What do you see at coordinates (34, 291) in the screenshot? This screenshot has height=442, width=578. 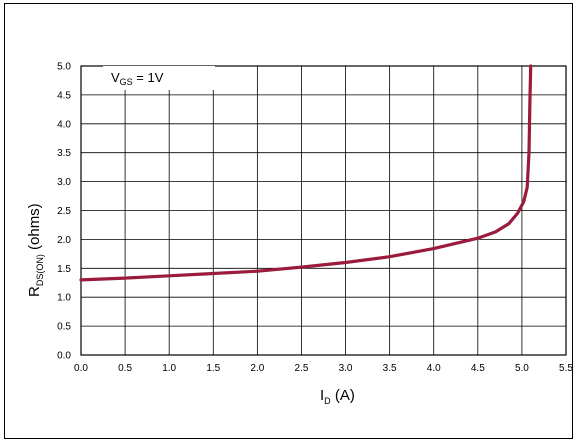 I see `y-axis-label-main: R` at bounding box center [34, 291].